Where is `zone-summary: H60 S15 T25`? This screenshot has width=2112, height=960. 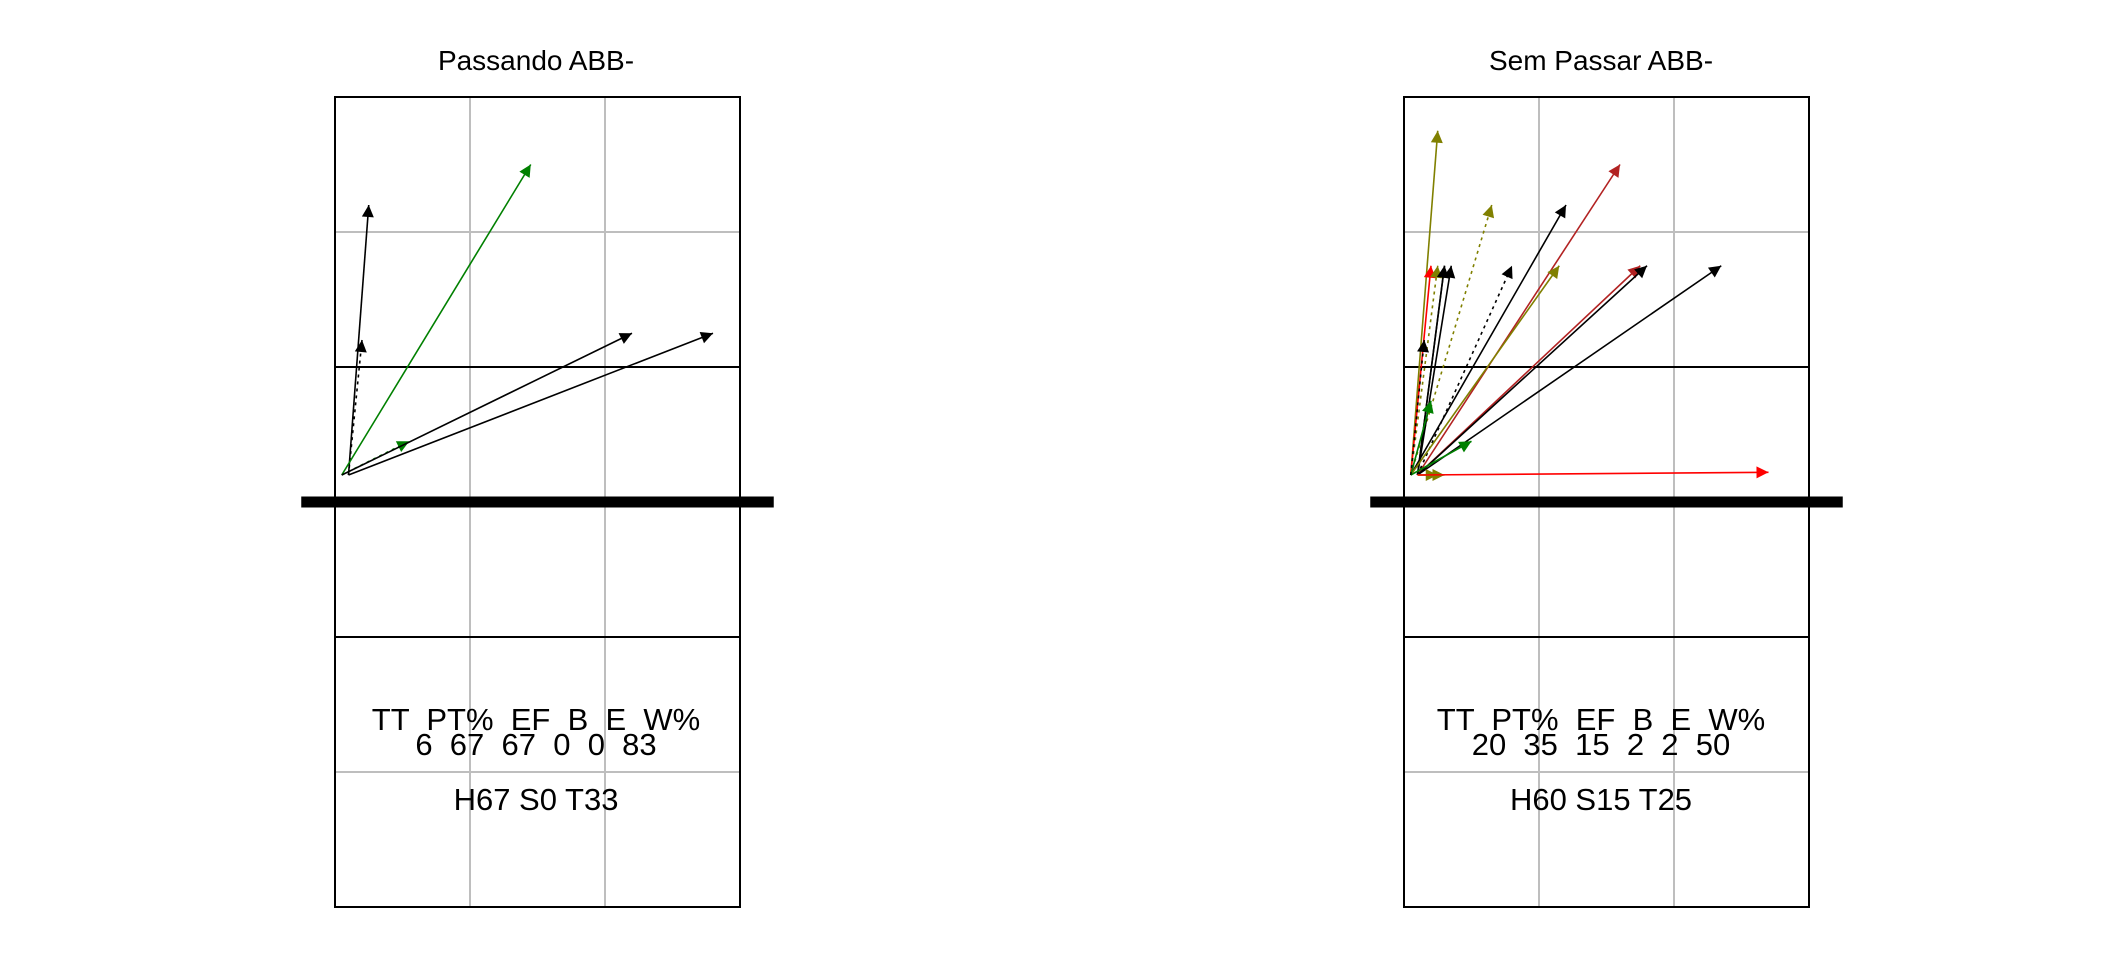
zone-summary: H60 S15 T25 is located at coordinates (1601, 799).